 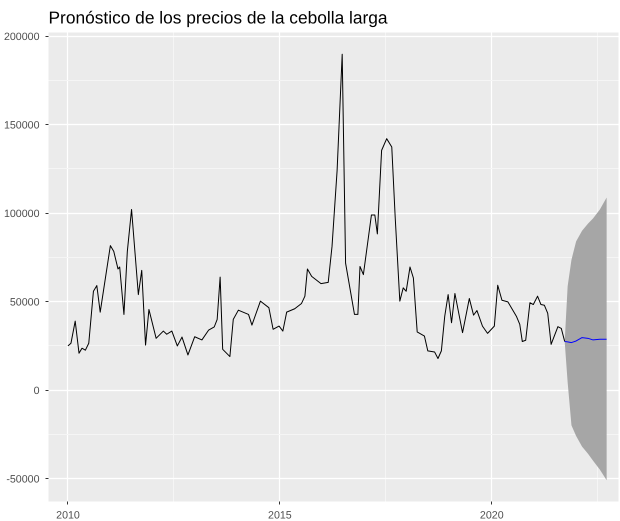 I want to click on y-tick-label: 50000, so click(x=25, y=302).